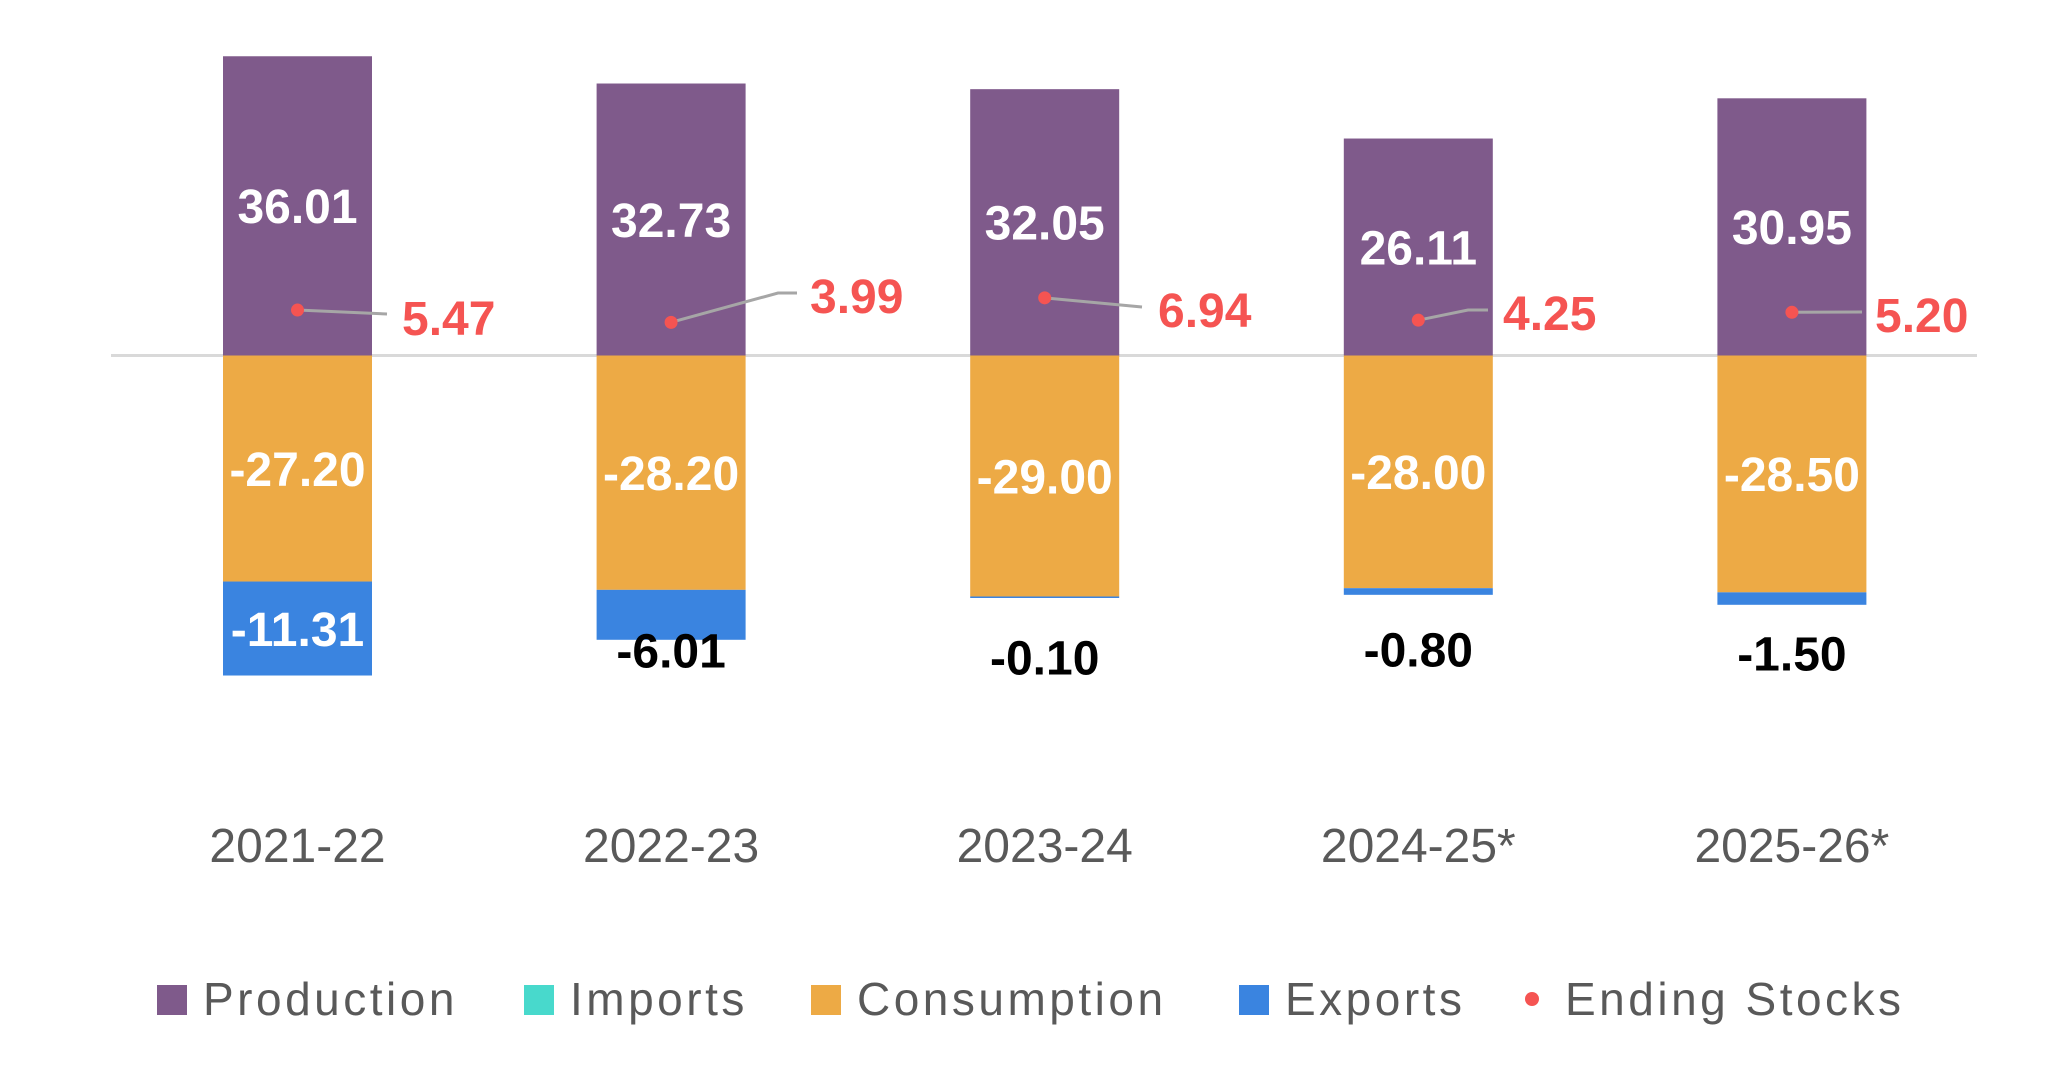  I want to click on legend-label: Exports, so click(1375, 999).